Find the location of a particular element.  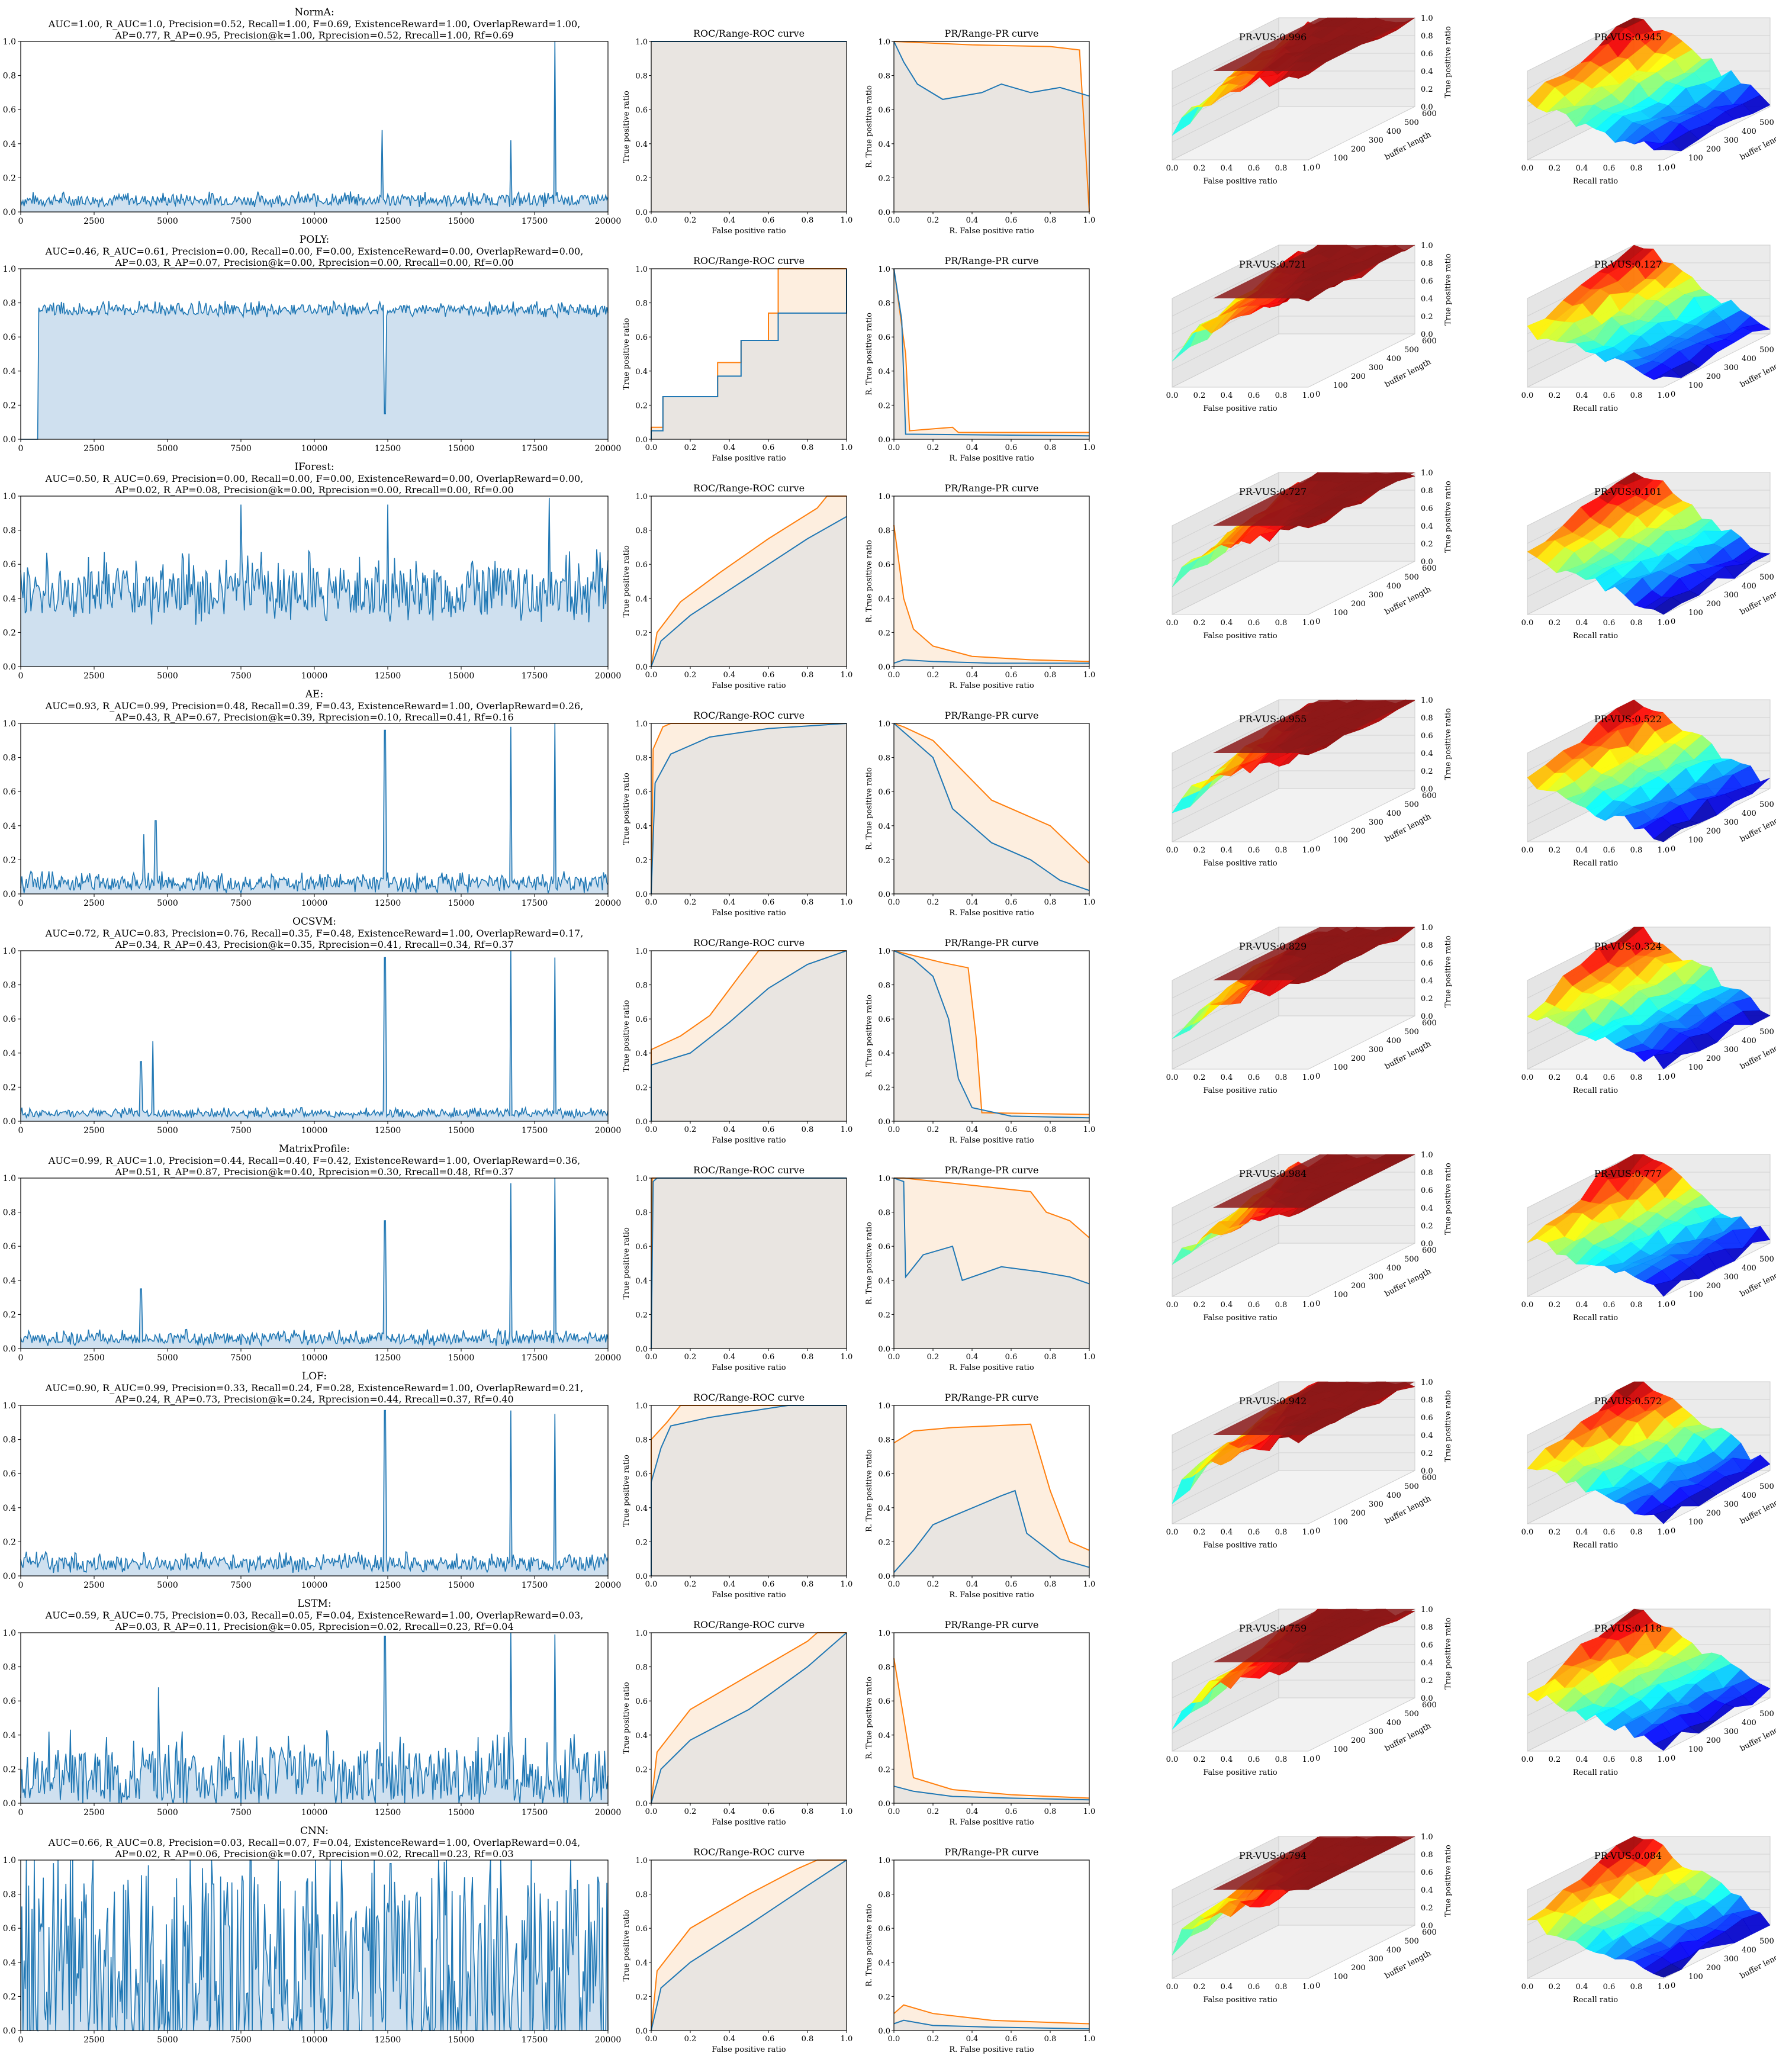

pr-ytick-label: 1.0 is located at coordinates (884, 1633).